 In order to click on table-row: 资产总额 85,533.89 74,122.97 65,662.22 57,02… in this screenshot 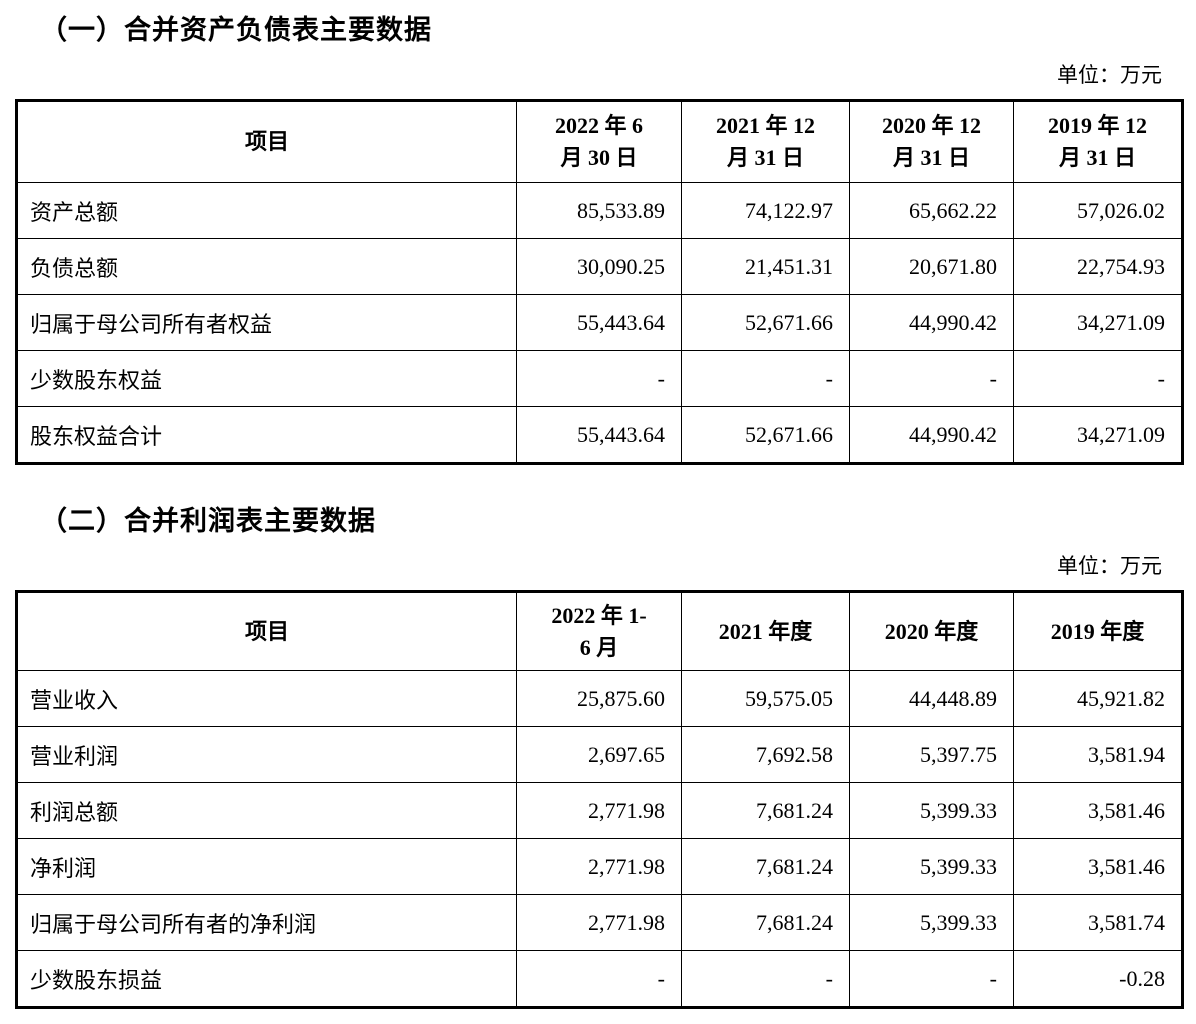, I will do `click(599, 211)`.